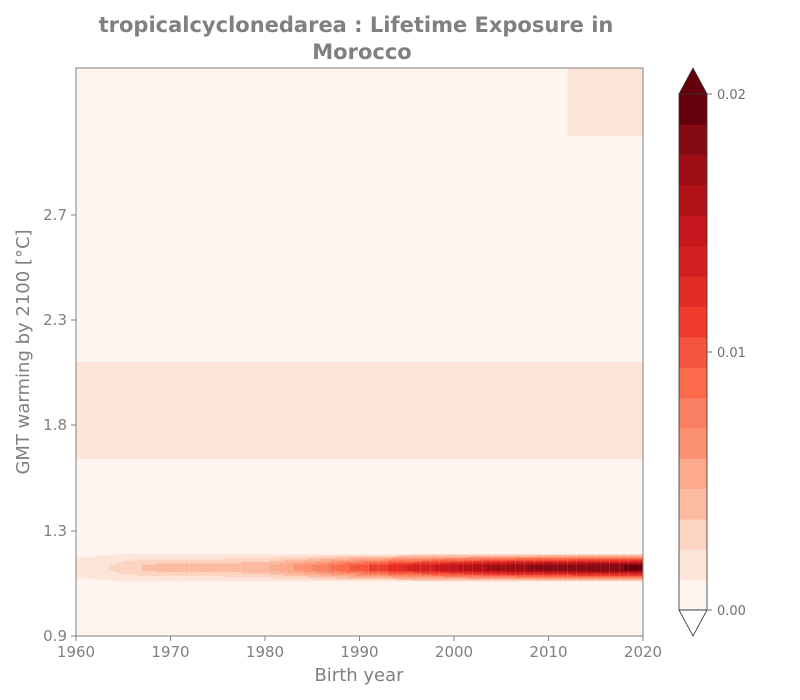  What do you see at coordinates (265, 652) in the screenshot?
I see `x-tick-label-2: 1980` at bounding box center [265, 652].